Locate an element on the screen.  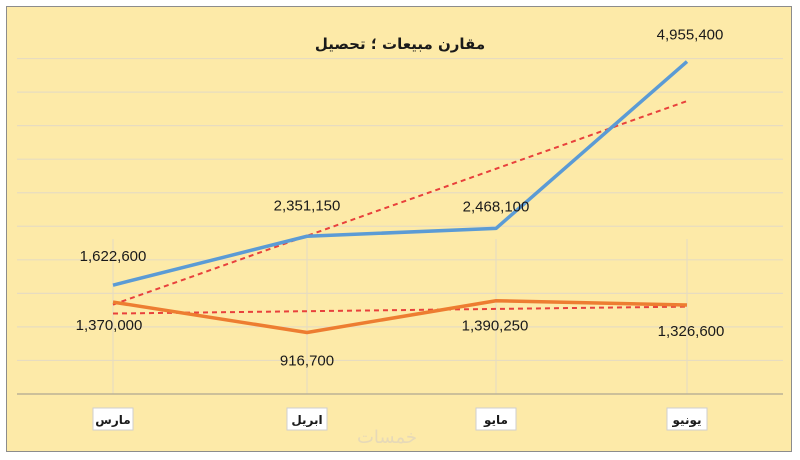
data-label: 916,700 is located at coordinates (307, 360).